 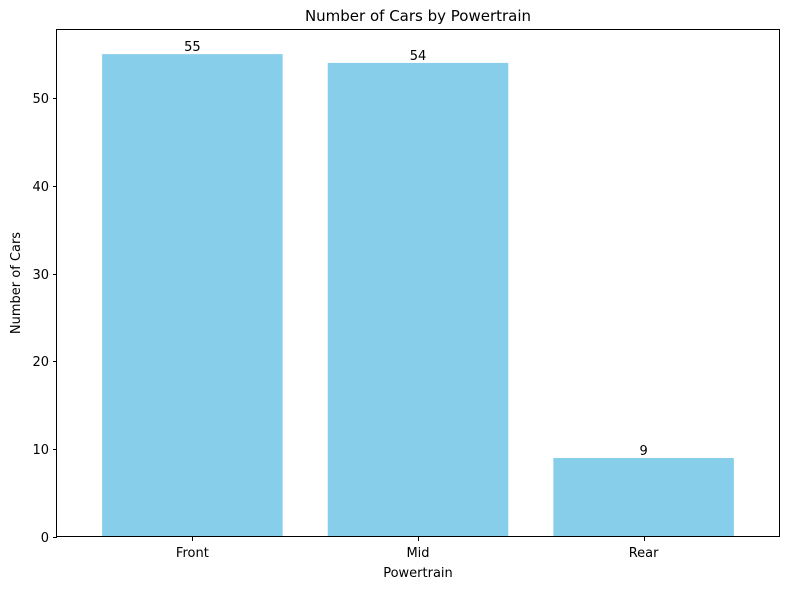 What do you see at coordinates (16, 283) in the screenshot?
I see `y-axis-label: Number of Cars` at bounding box center [16, 283].